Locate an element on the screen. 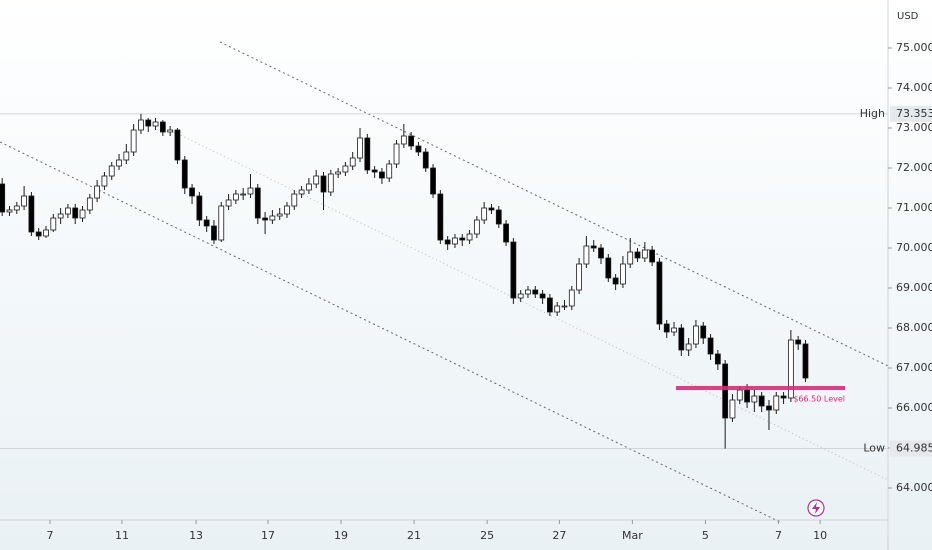 The width and height of the screenshot is (932, 550). x-tick-label: 21 is located at coordinates (414, 535).